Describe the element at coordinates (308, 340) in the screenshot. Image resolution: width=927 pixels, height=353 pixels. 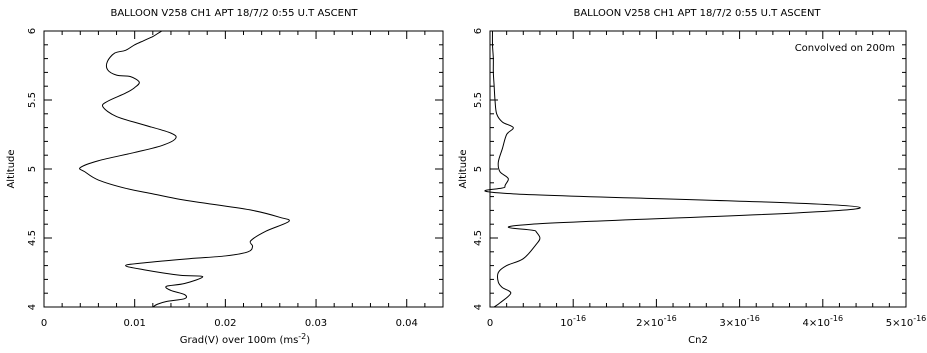
I see `chart-left-x-axis-label-close: )` at that location.